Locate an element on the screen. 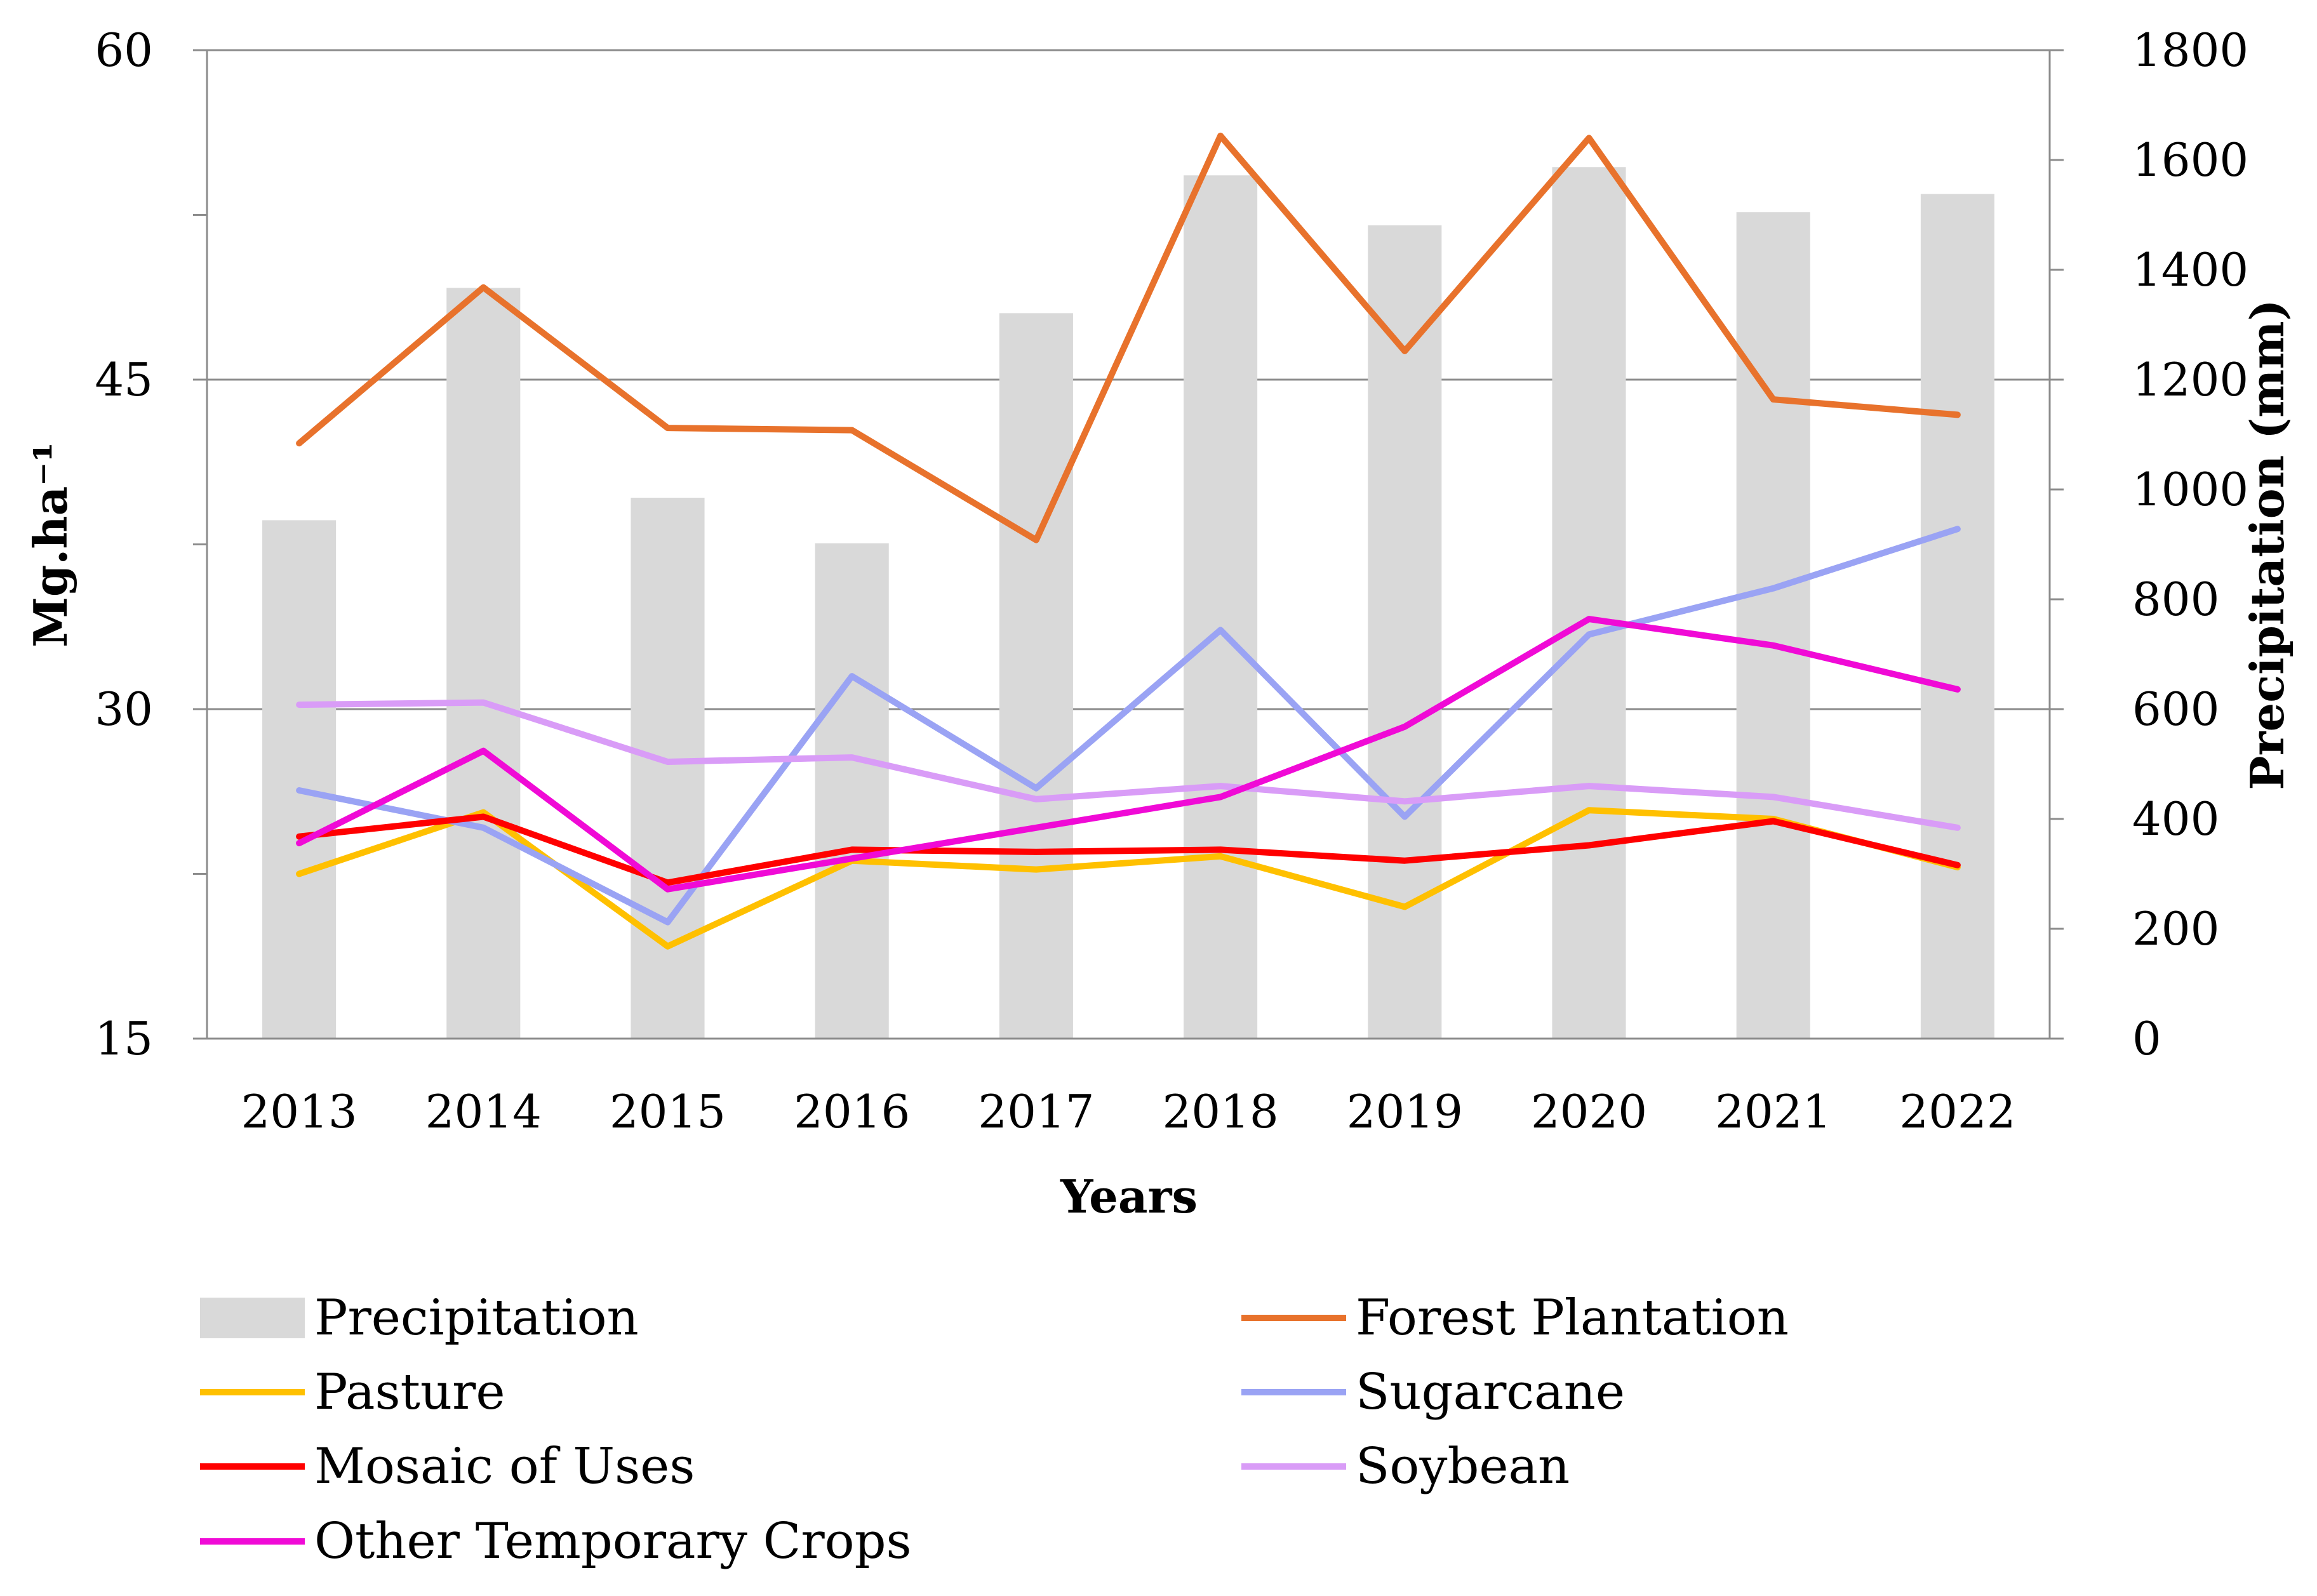  right-tick-label: 1800 is located at coordinates (2190, 50).